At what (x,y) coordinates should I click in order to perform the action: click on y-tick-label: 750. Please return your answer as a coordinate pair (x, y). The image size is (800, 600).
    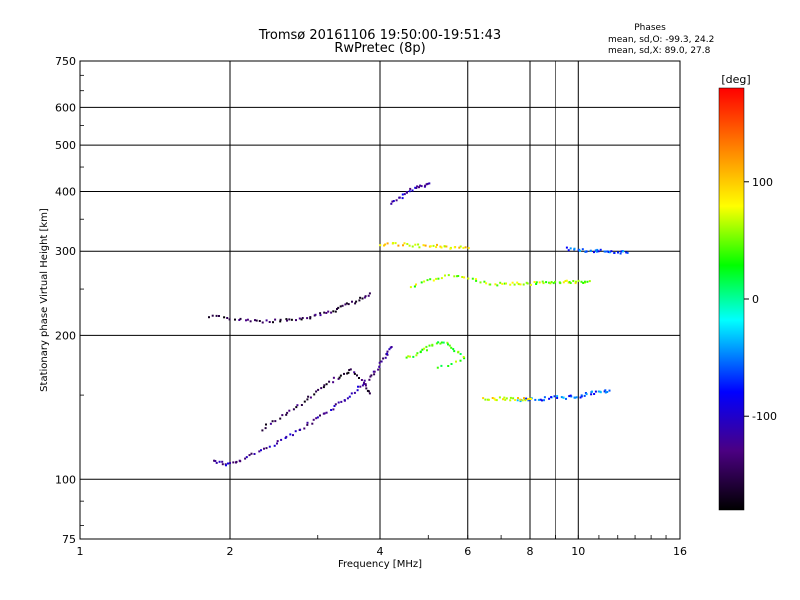
    Looking at the image, I should click on (65, 61).